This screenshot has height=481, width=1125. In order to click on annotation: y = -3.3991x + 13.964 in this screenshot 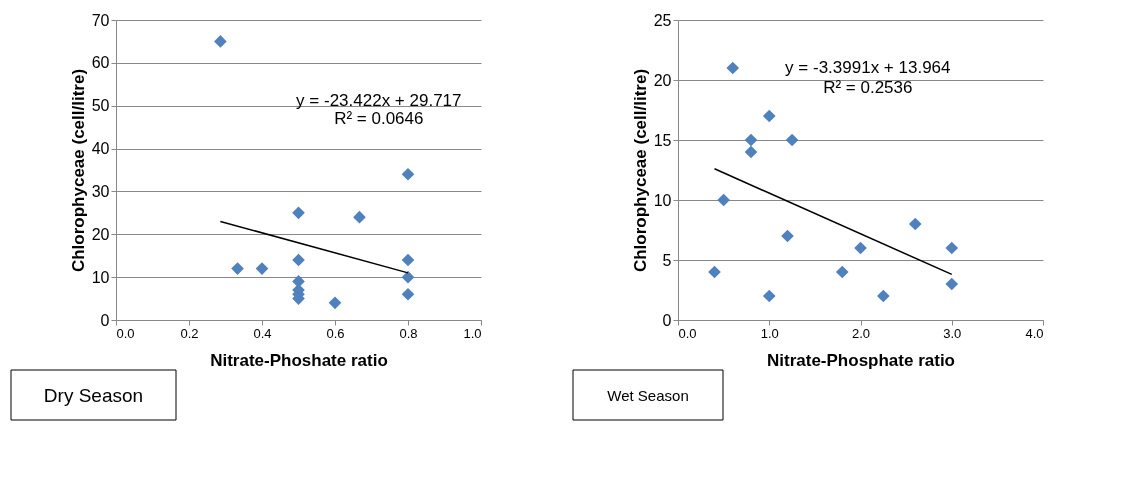, I will do `click(868, 67)`.